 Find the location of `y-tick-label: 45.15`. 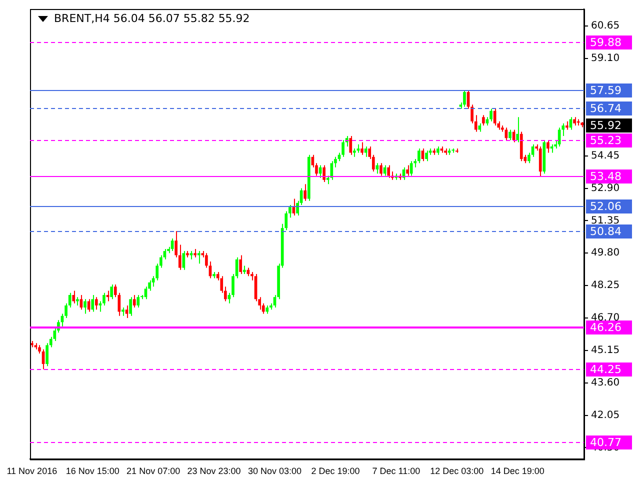

y-tick-label: 45.15 is located at coordinates (605, 350).